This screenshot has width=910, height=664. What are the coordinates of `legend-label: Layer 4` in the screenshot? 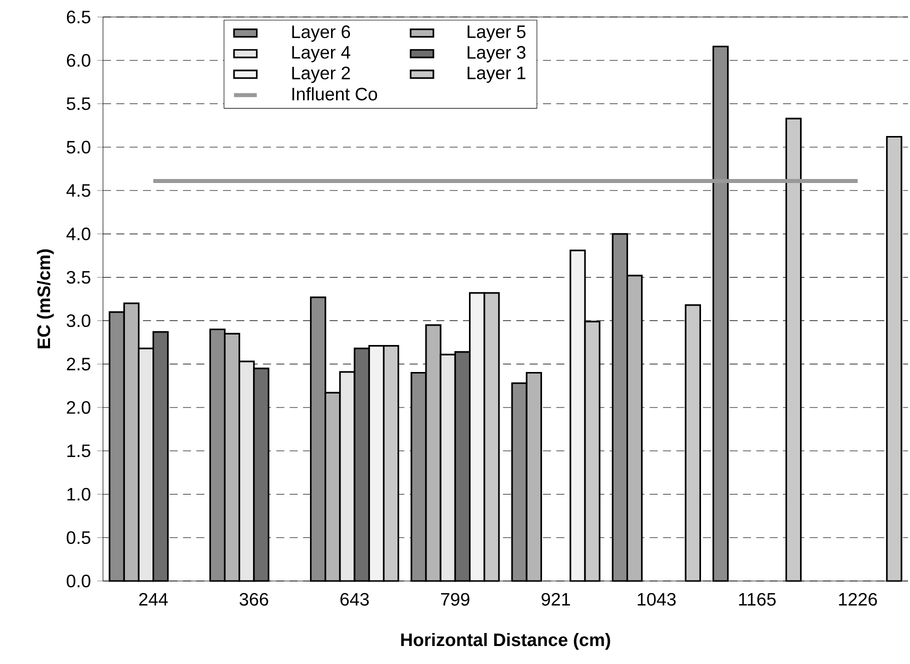 It's located at (321, 54).